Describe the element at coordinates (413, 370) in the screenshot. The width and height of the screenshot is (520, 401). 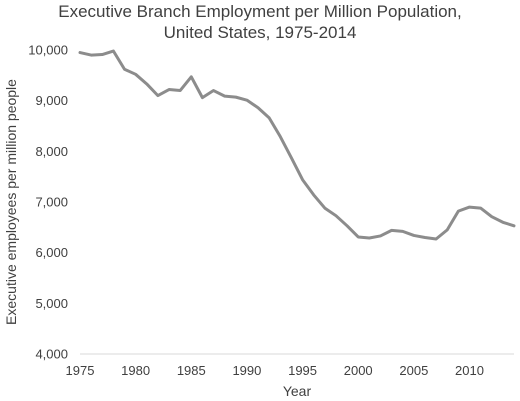
I see `x-tick-label: 2005` at that location.